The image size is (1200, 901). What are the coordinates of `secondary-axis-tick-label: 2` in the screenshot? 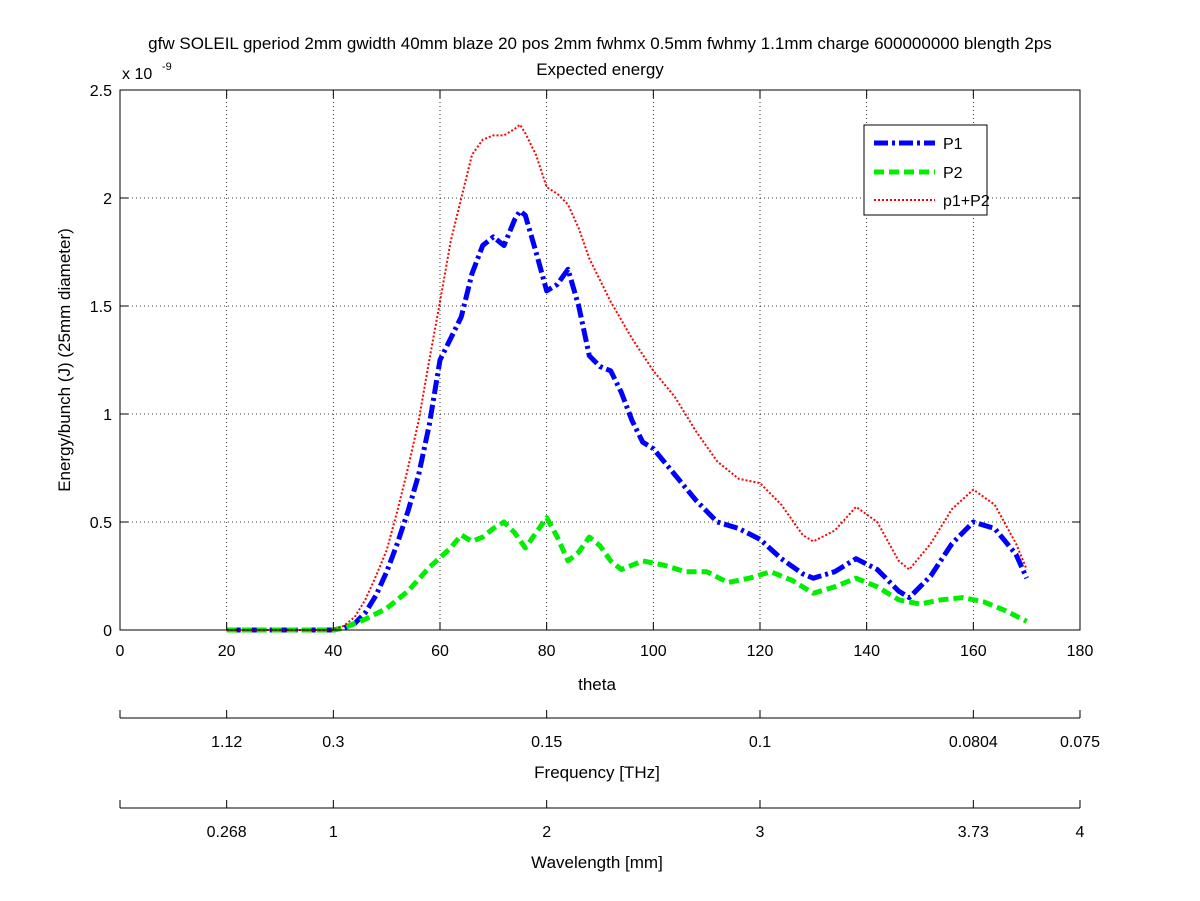 It's located at (546, 832).